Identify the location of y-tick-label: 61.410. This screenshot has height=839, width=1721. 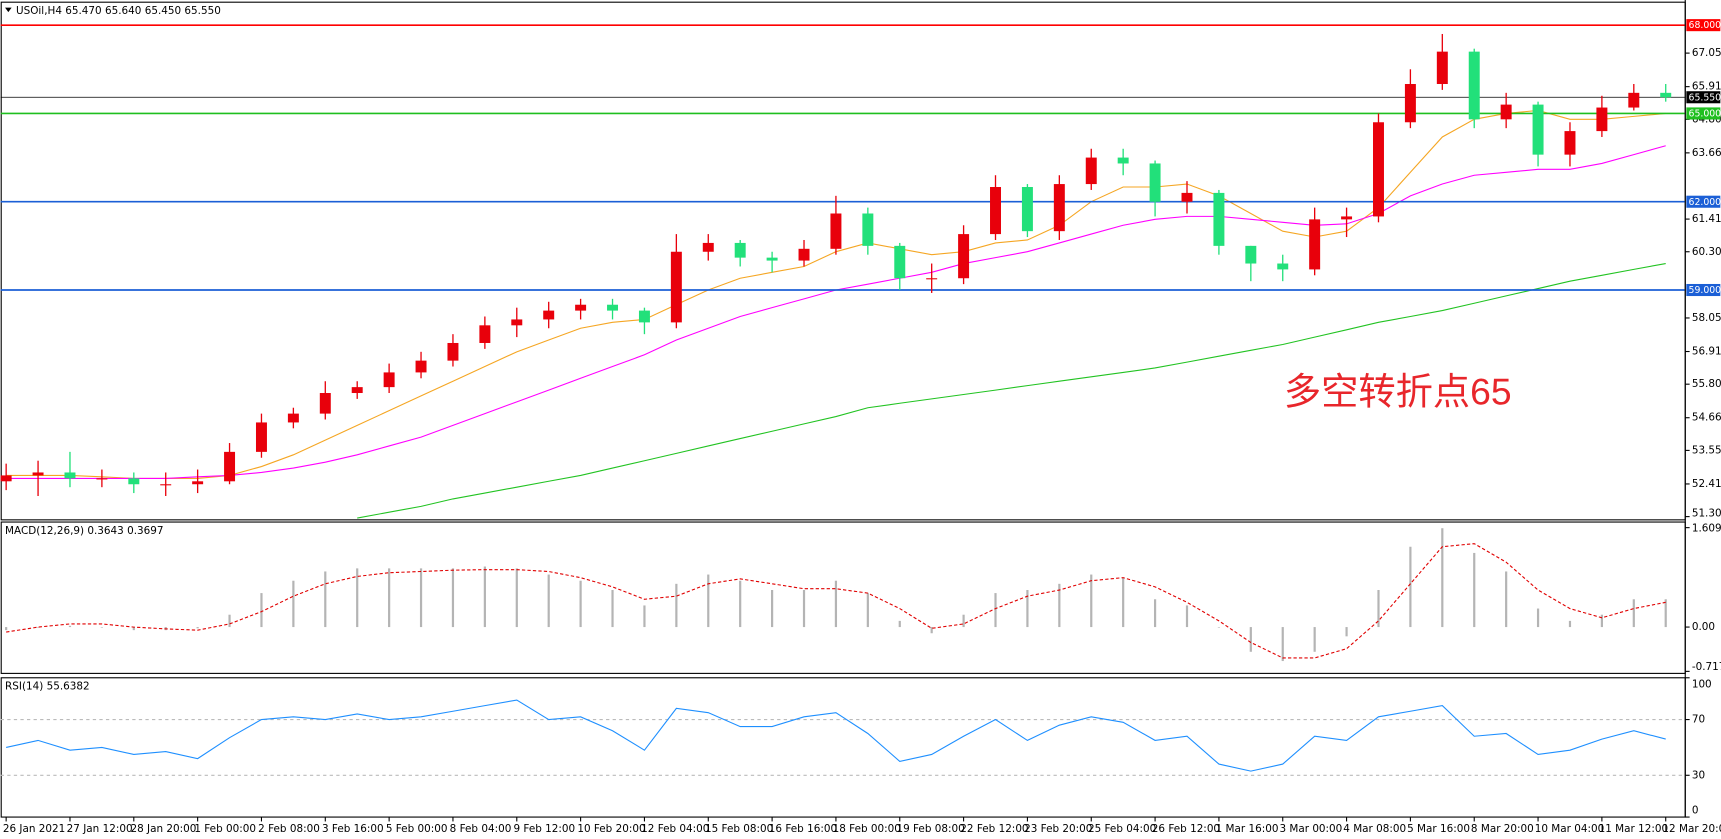
(1706, 219).